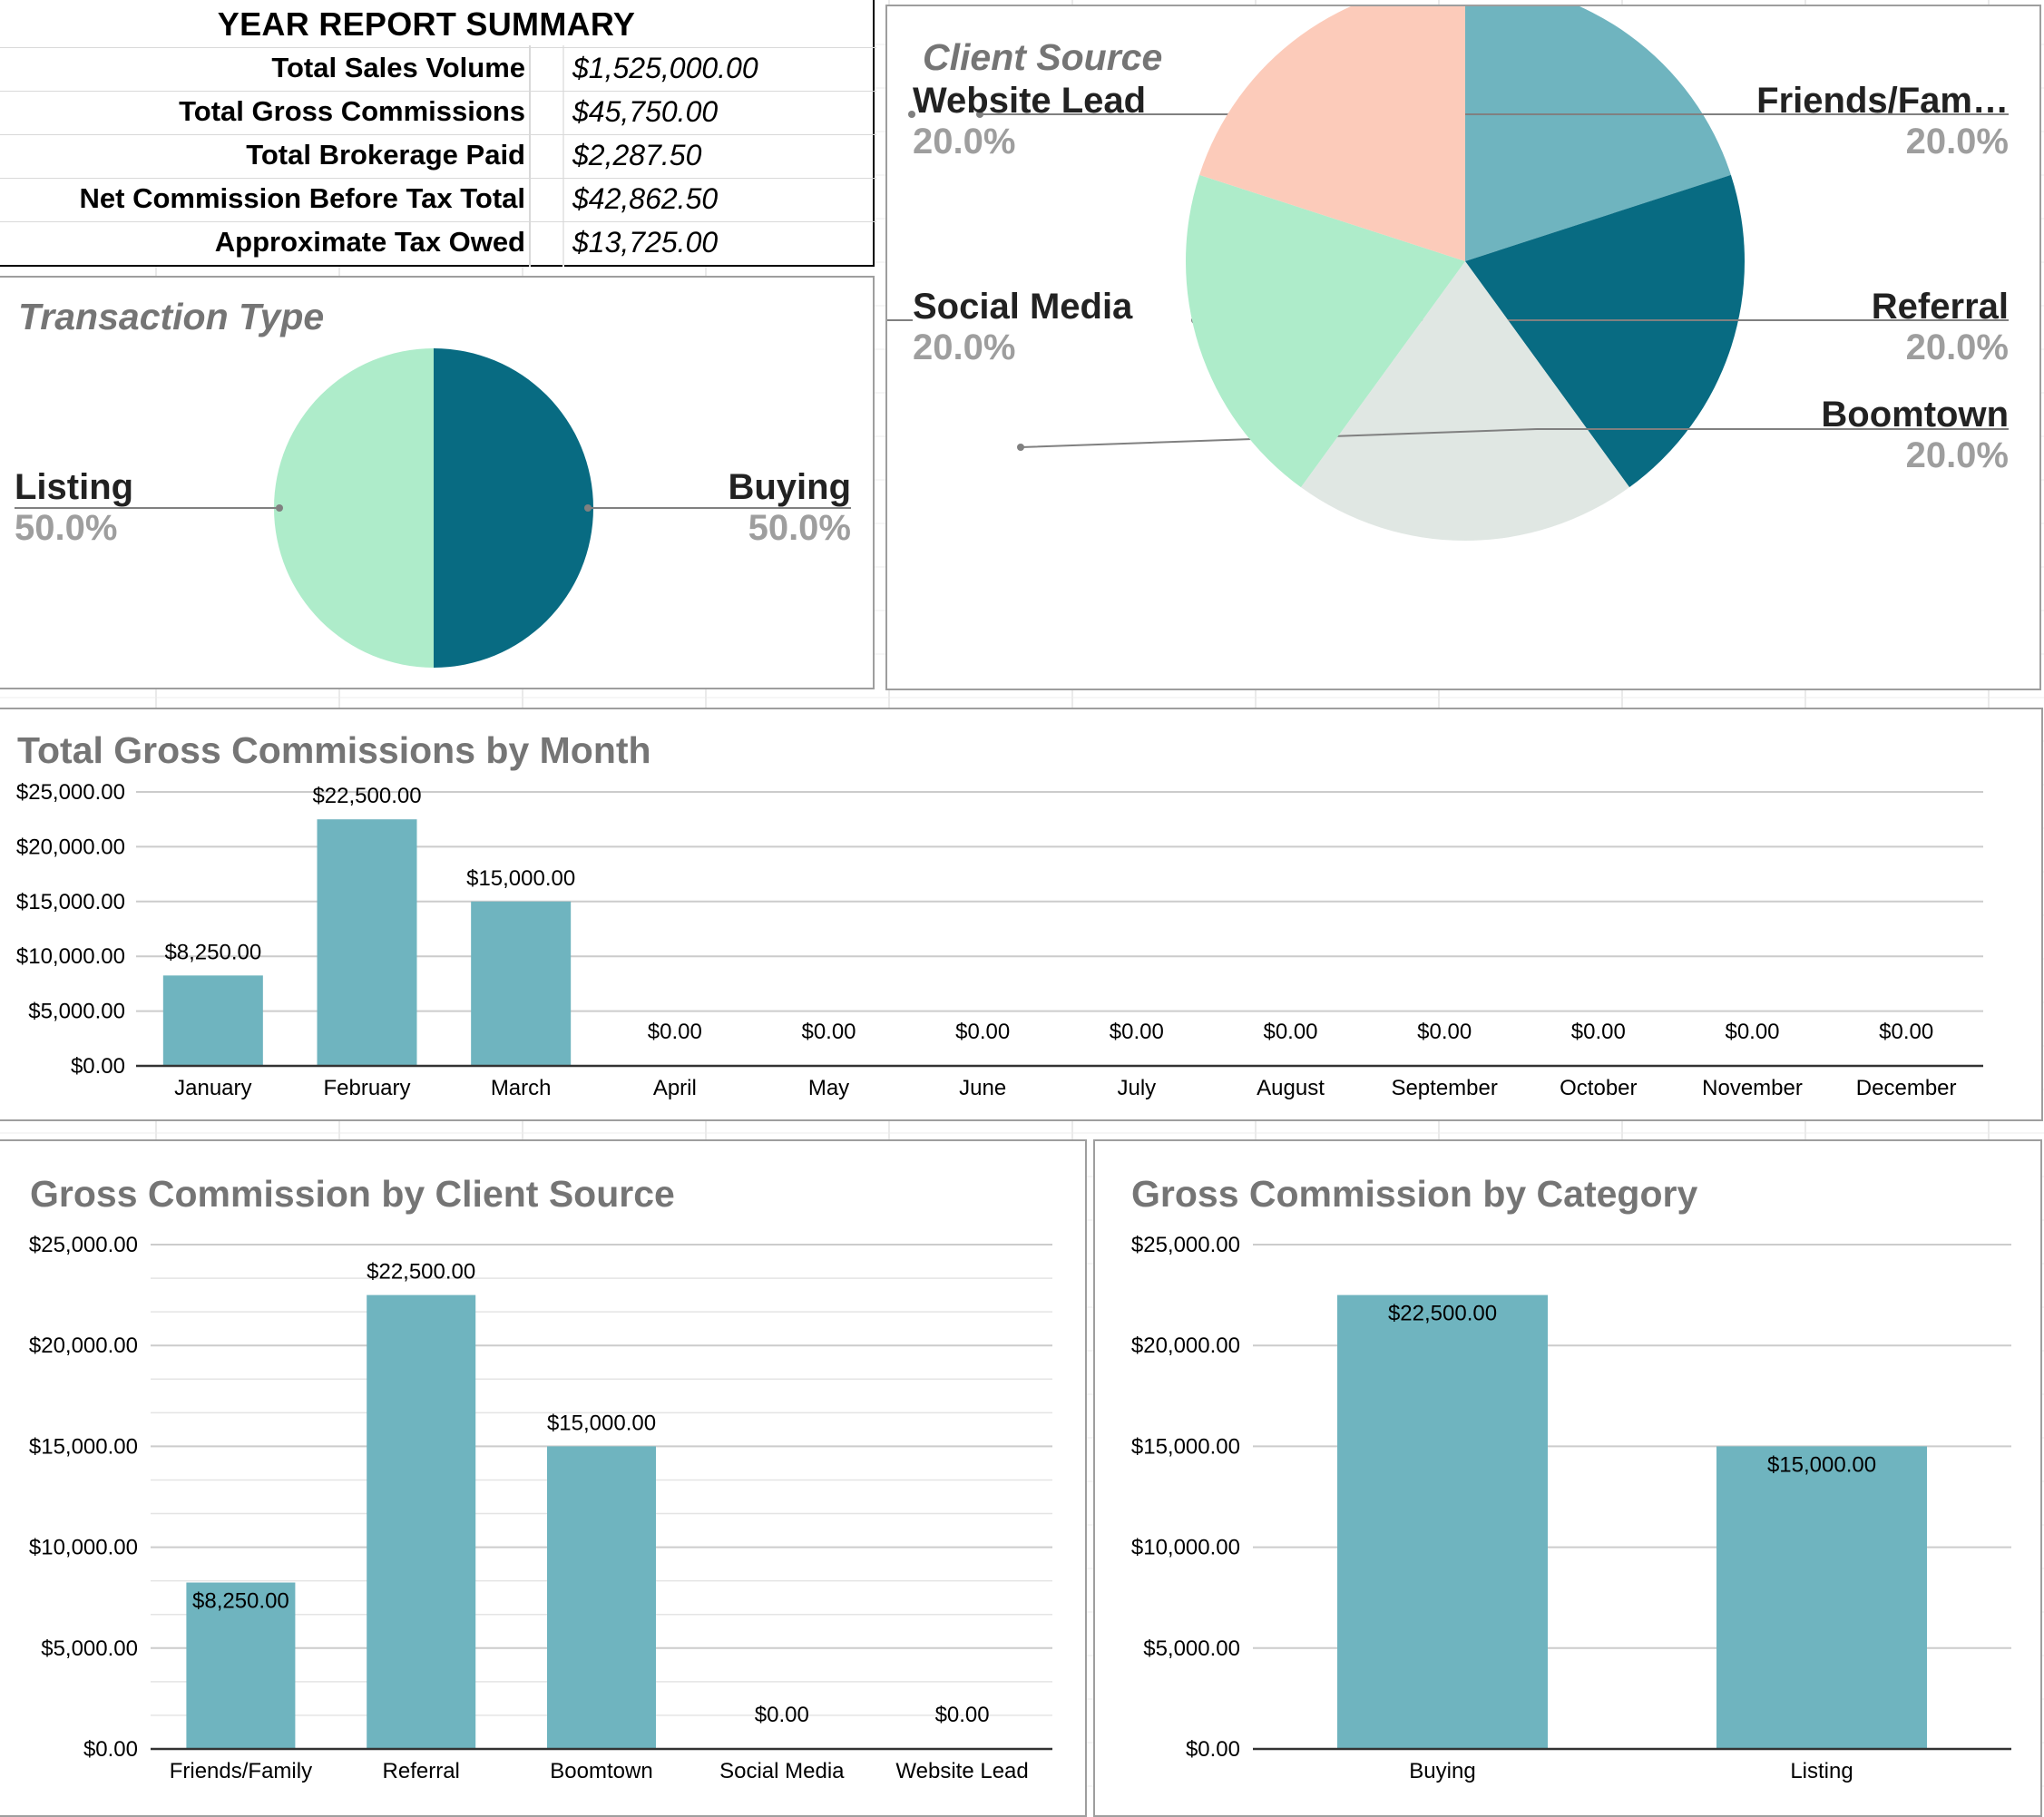 Image resolution: width=2044 pixels, height=1817 pixels. I want to click on chart-title: Total Gross Commissions by Month, so click(334, 750).